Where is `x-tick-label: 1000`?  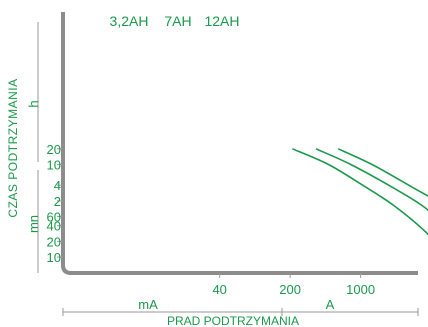 x-tick-label: 1000 is located at coordinates (360, 289).